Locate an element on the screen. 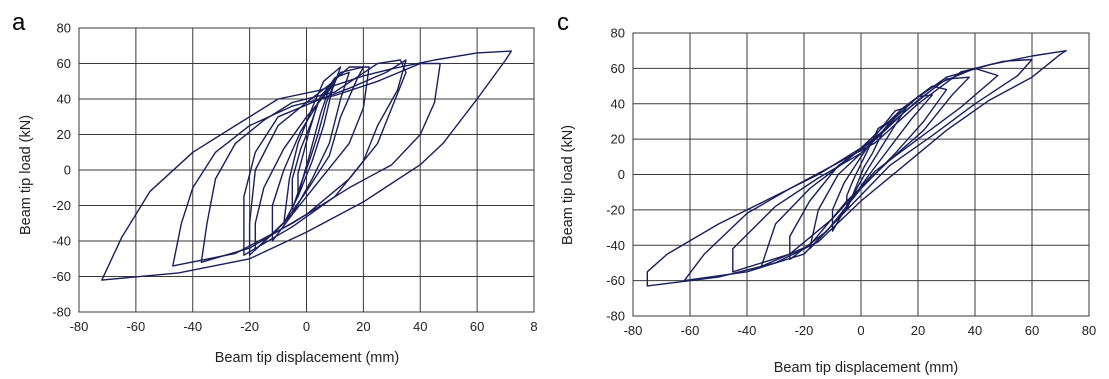  panel-label: c is located at coordinates (563, 22).